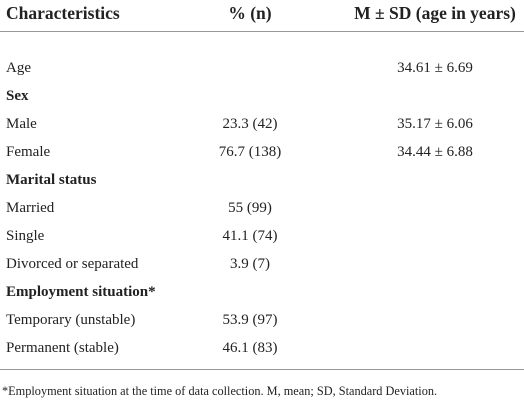 The height and width of the screenshot is (405, 524). I want to click on percent-cell: 46.1 (83), so click(250, 348).